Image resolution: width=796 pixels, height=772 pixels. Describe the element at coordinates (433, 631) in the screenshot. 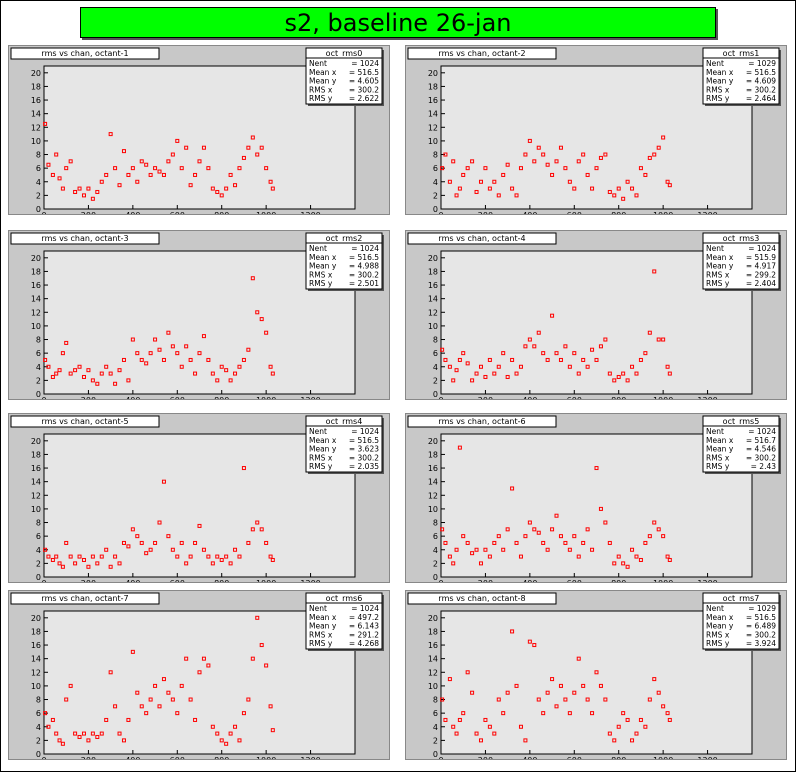

I see `y-tick-label: 18` at that location.